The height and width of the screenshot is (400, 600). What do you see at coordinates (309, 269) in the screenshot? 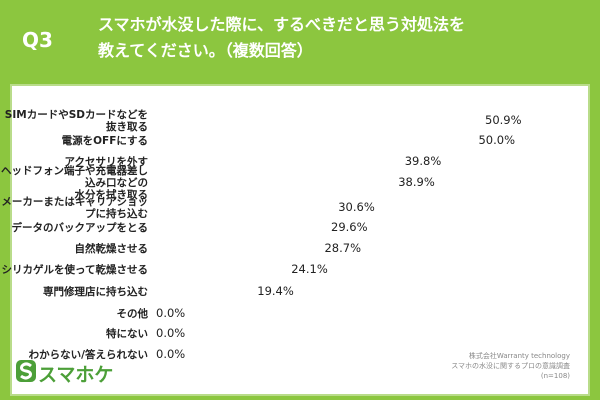
I see `value-label: 24.1%` at bounding box center [309, 269].